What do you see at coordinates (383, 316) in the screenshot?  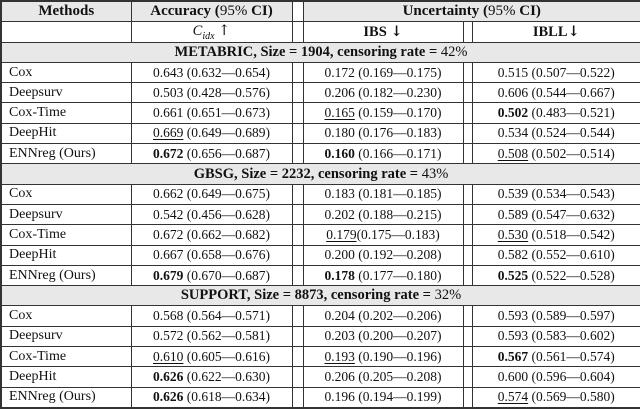 I see `ibs-cell: 0.204 (0.202—0.206)` at bounding box center [383, 316].